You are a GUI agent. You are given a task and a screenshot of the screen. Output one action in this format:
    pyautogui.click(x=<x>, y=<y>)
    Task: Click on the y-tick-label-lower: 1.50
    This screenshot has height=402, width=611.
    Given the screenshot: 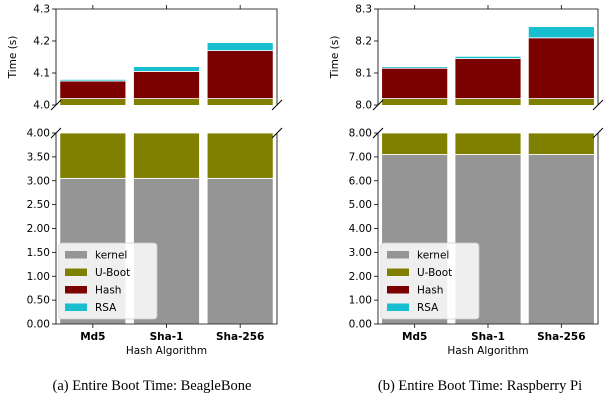 What is the action you would take?
    pyautogui.click(x=38, y=253)
    